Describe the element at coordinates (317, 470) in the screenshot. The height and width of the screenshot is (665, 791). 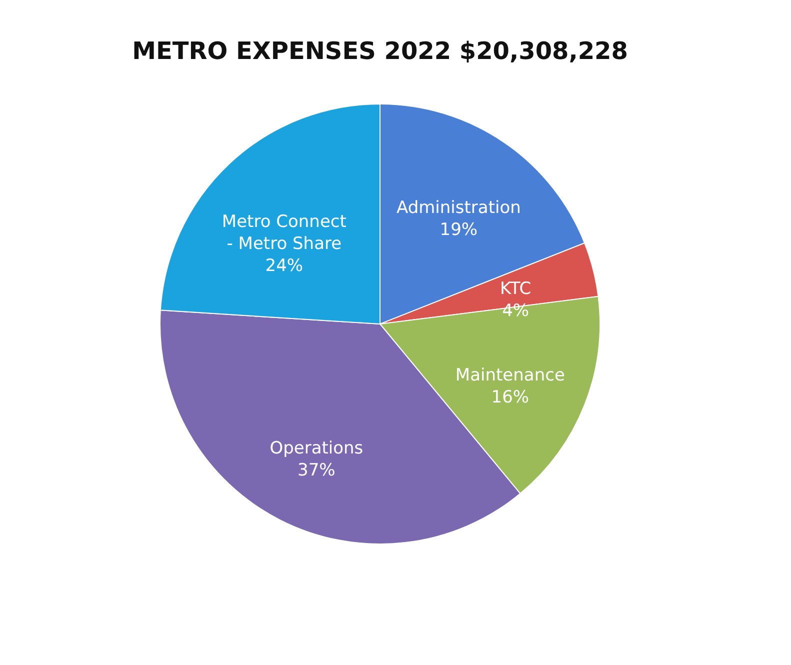
I see `data-label: 37%` at that location.